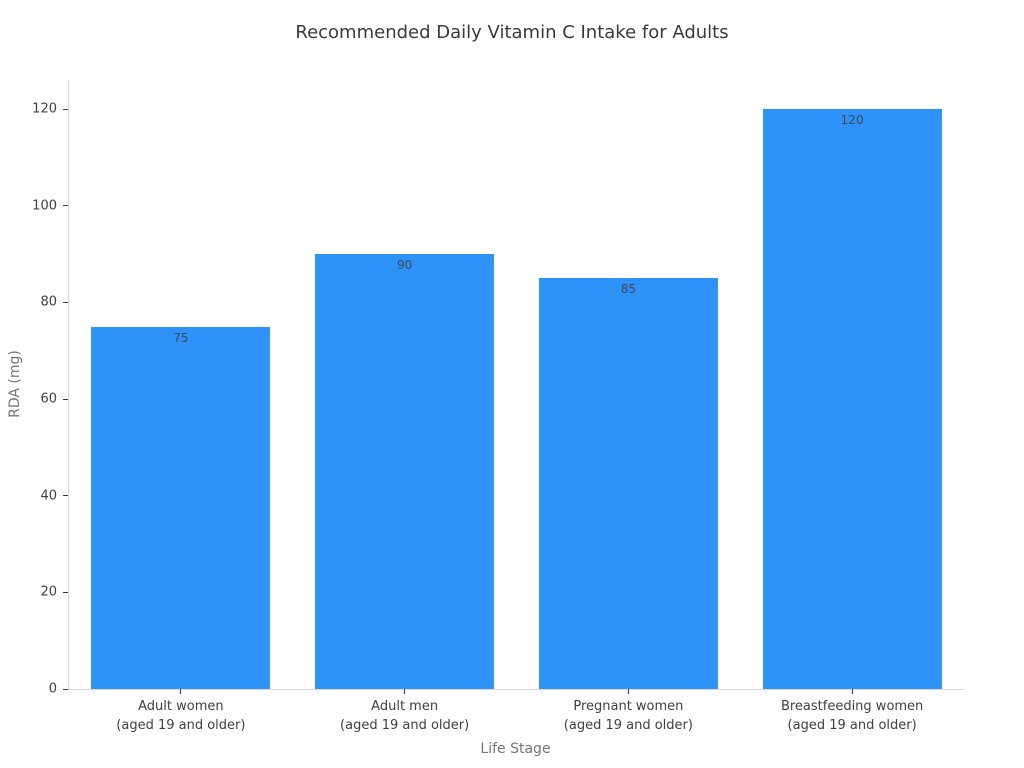 Image resolution: width=1024 pixels, height=768 pixels. What do you see at coordinates (48, 592) in the screenshot?
I see `y-tick-label: 20` at bounding box center [48, 592].